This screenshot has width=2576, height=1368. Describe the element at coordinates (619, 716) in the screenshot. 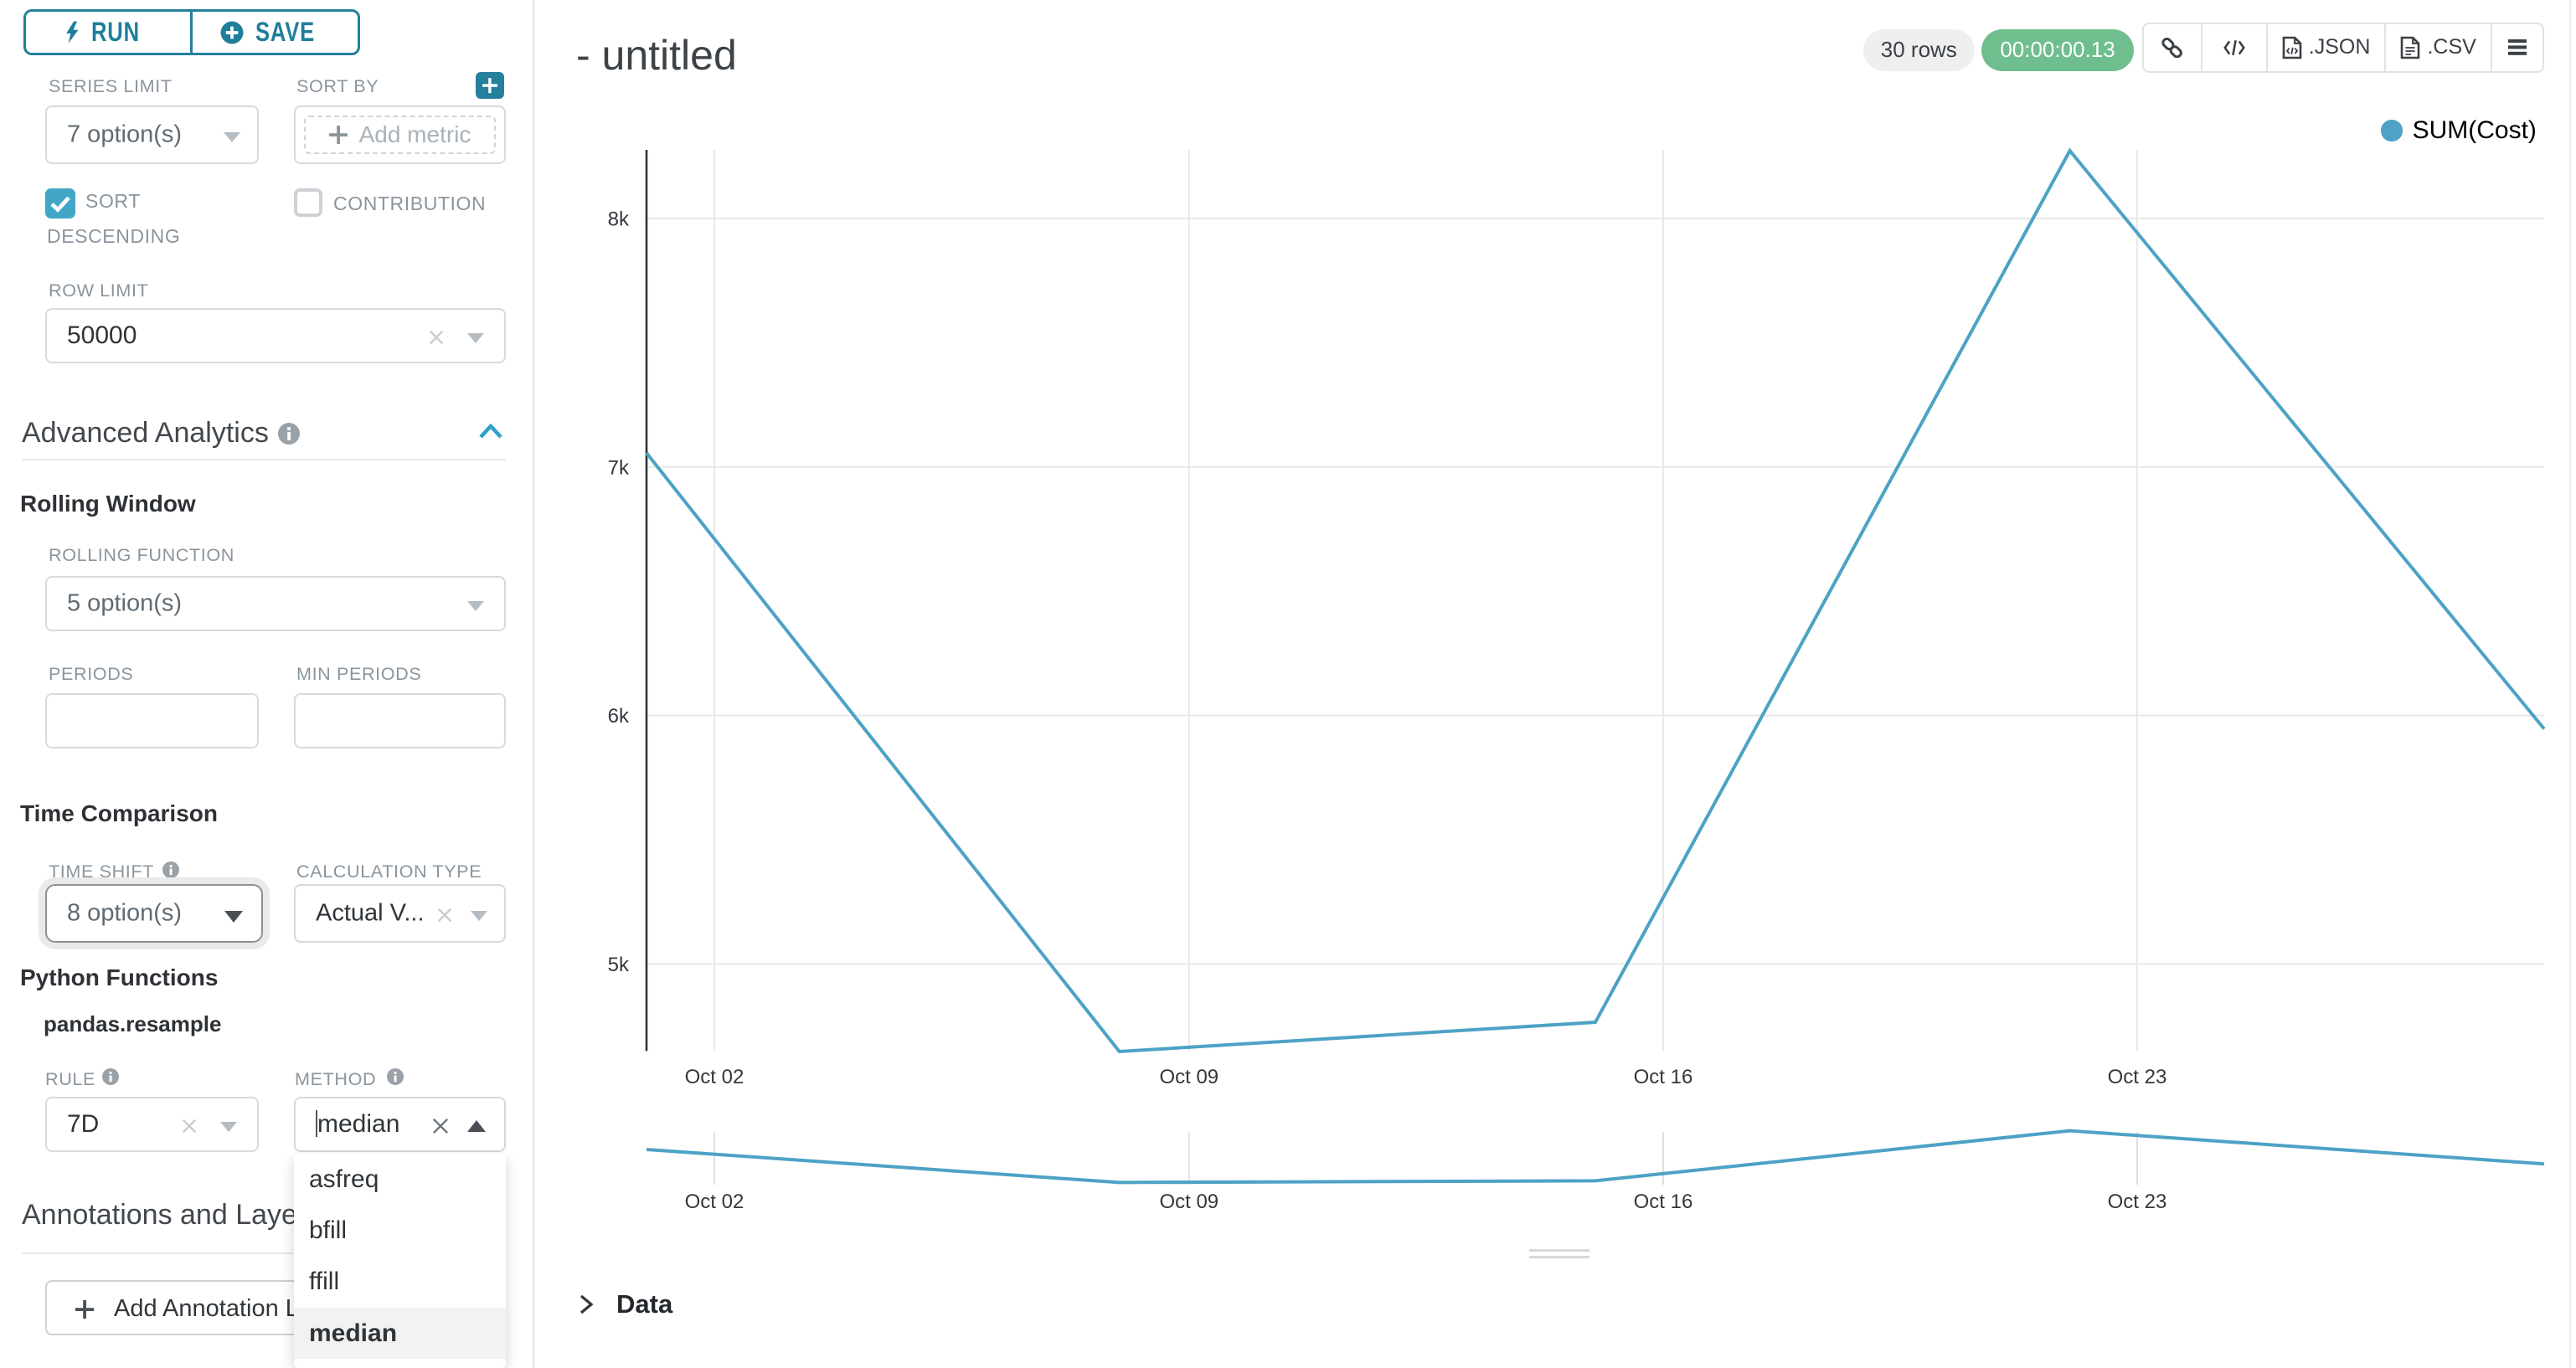

I see `svg-text: 6k` at that location.